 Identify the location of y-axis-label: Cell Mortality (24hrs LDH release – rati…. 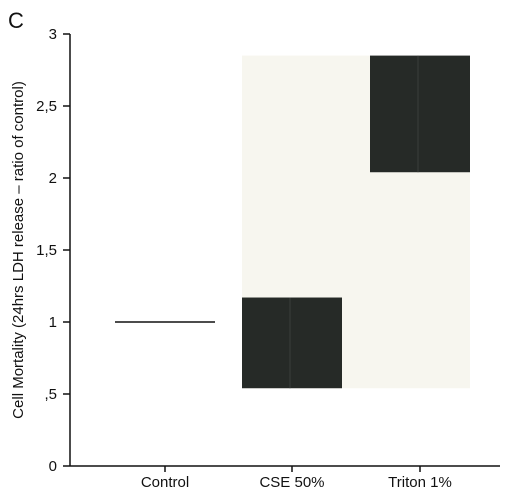
(18, 250).